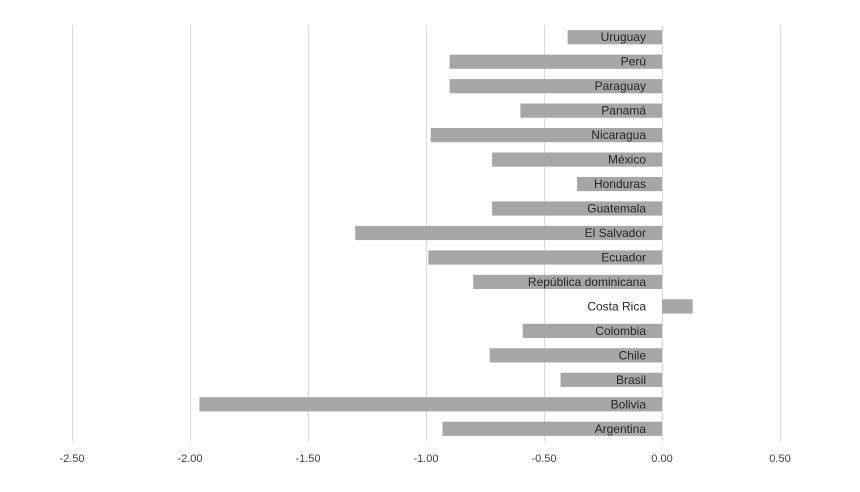  Describe the element at coordinates (620, 331) in the screenshot. I see `category-label: Colombia` at that location.